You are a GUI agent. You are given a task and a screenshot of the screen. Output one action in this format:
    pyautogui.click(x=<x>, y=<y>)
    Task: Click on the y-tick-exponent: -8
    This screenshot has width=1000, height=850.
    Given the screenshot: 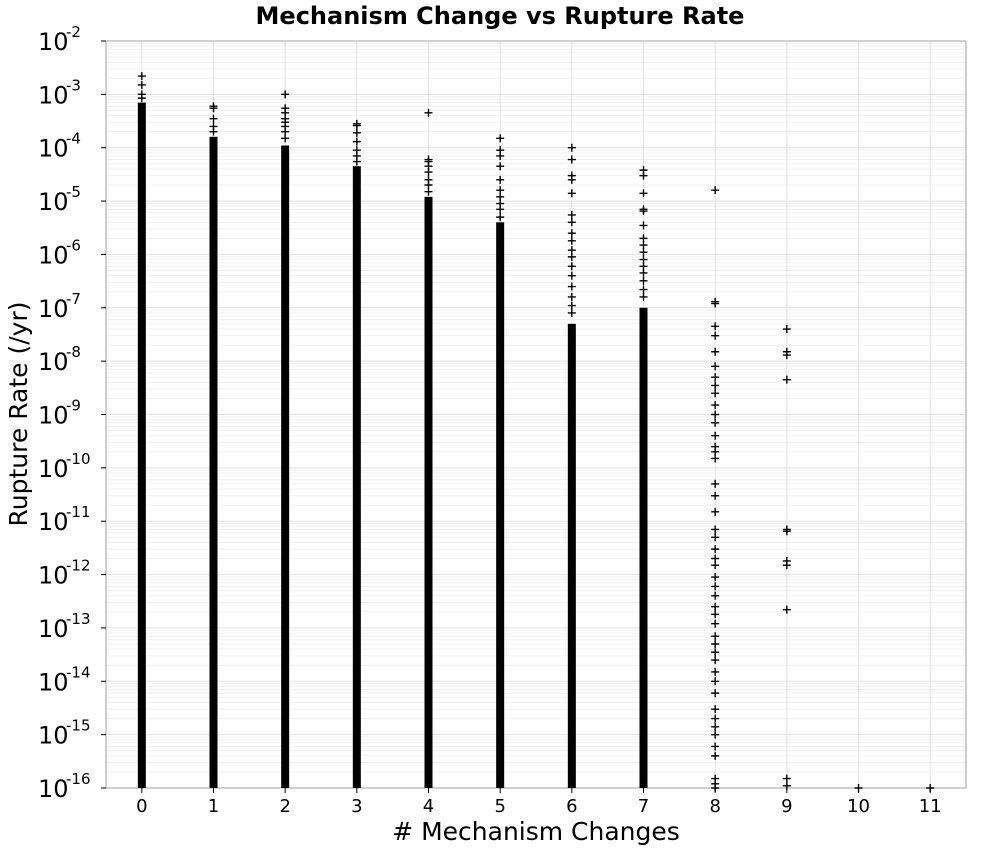 What is the action you would take?
    pyautogui.click(x=73, y=352)
    